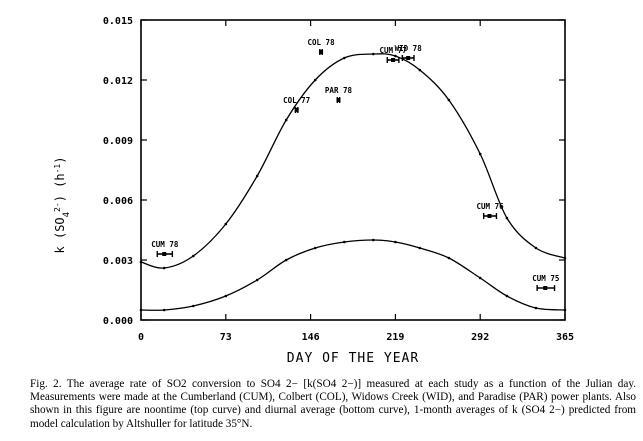  I want to click on y-tick-label: 0.006, so click(118, 201).